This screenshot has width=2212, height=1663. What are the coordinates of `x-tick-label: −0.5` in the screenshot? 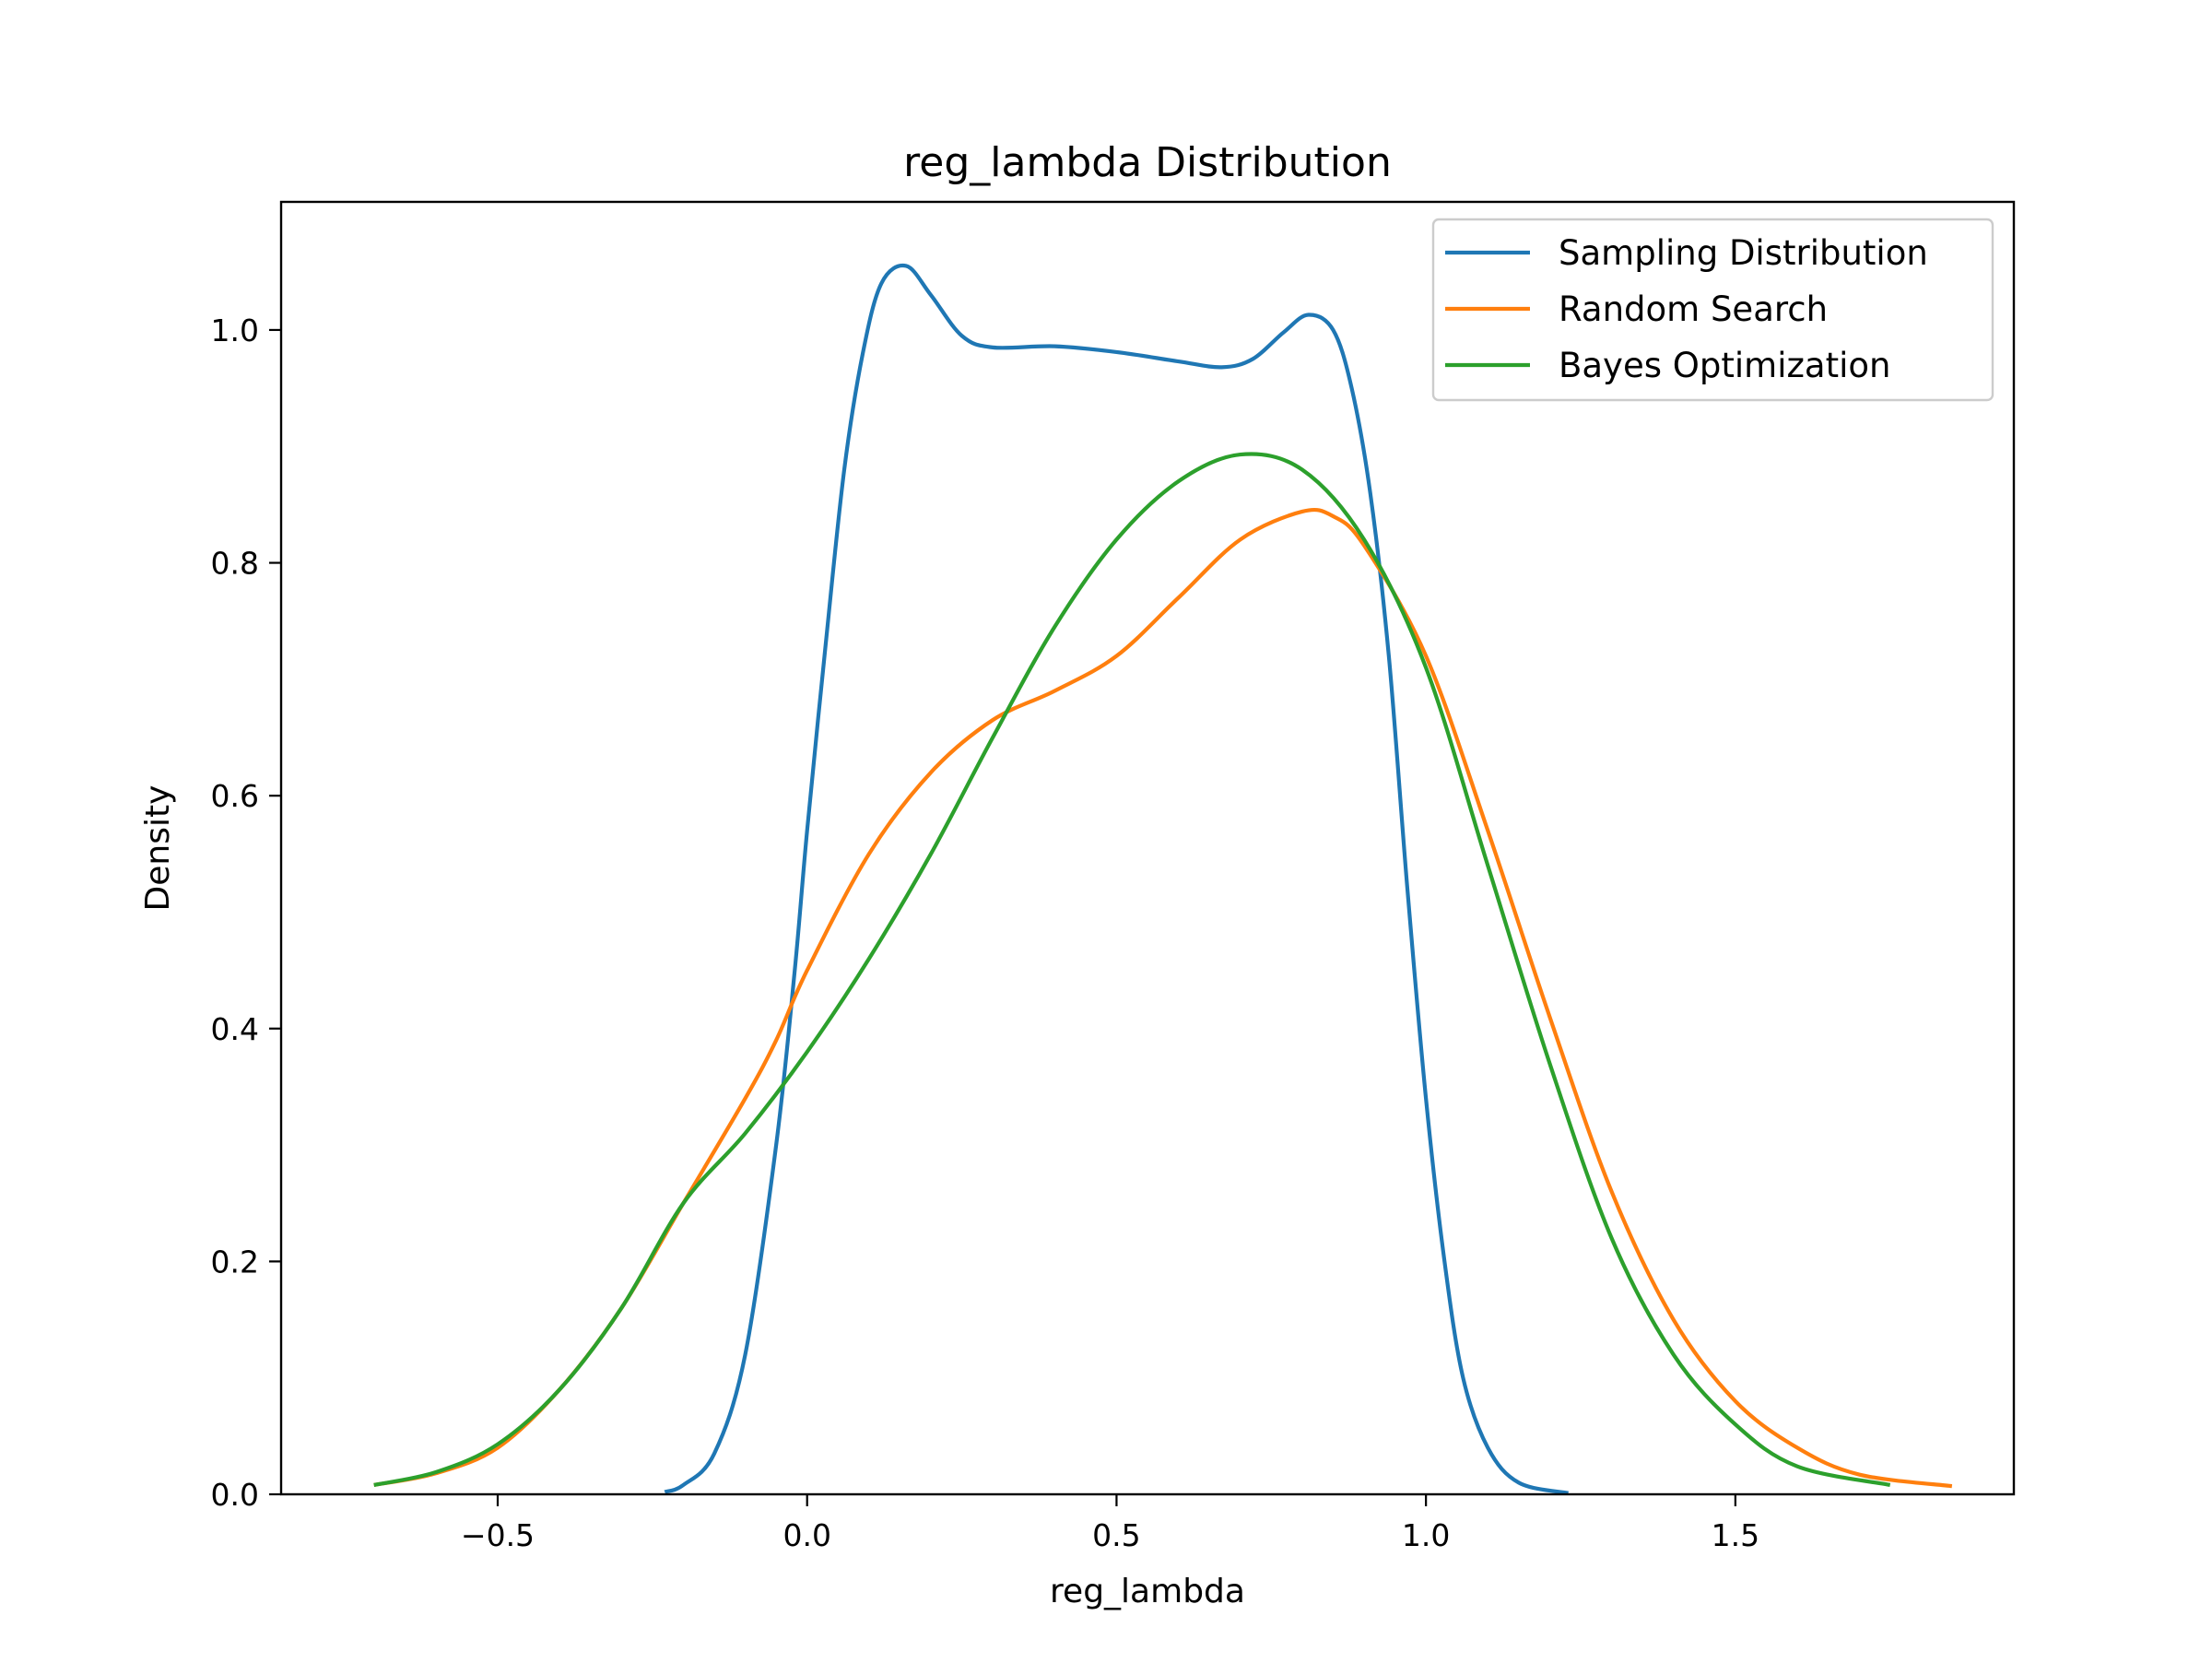 It's located at (498, 1535).